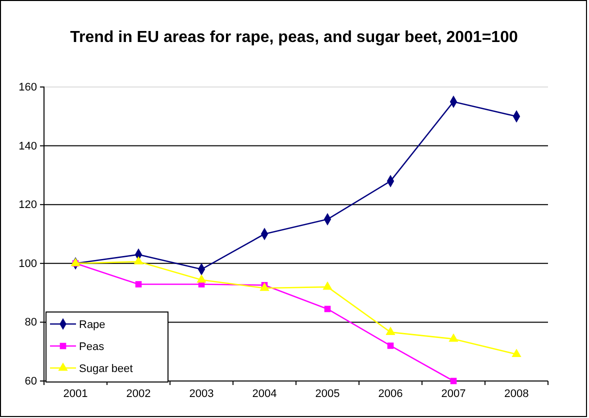  I want to click on x-tick-label: 2004, so click(264, 394).